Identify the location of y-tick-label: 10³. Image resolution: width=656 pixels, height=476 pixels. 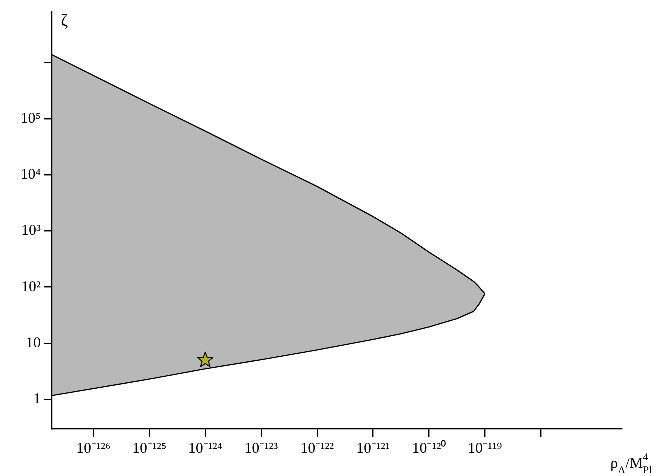
(32, 231).